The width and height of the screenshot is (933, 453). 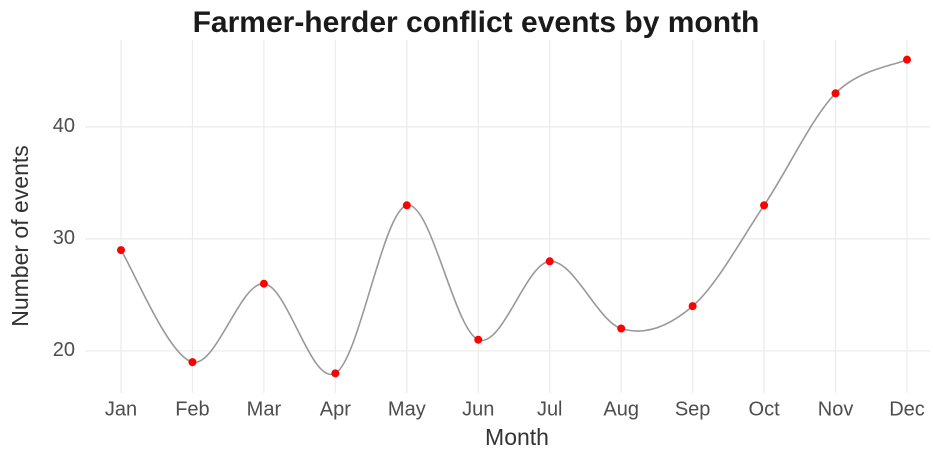 I want to click on x-tick-label: Sep, so click(x=693, y=409).